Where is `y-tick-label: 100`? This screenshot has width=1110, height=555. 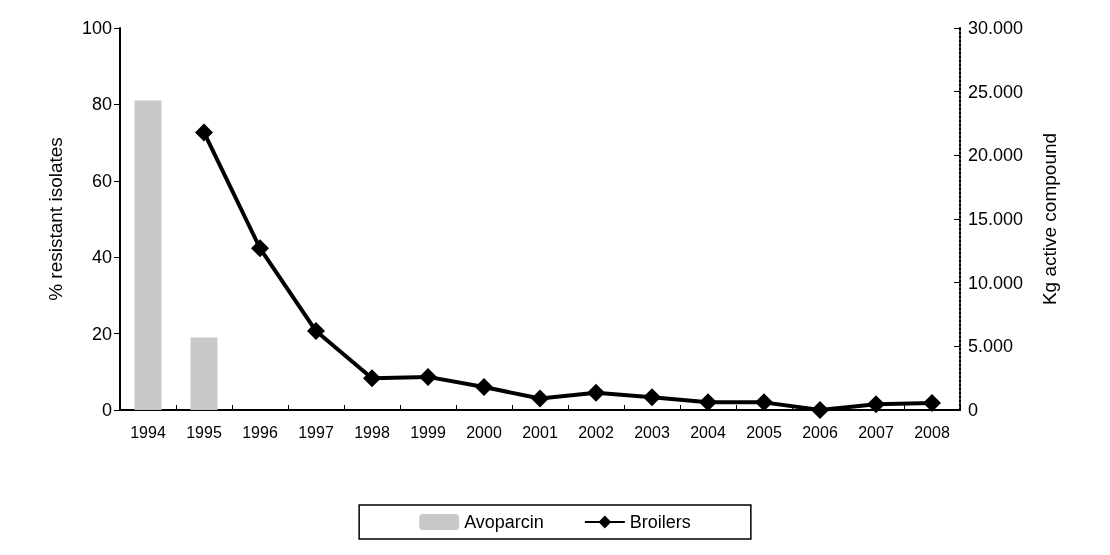
y-tick-label: 100 is located at coordinates (96, 28).